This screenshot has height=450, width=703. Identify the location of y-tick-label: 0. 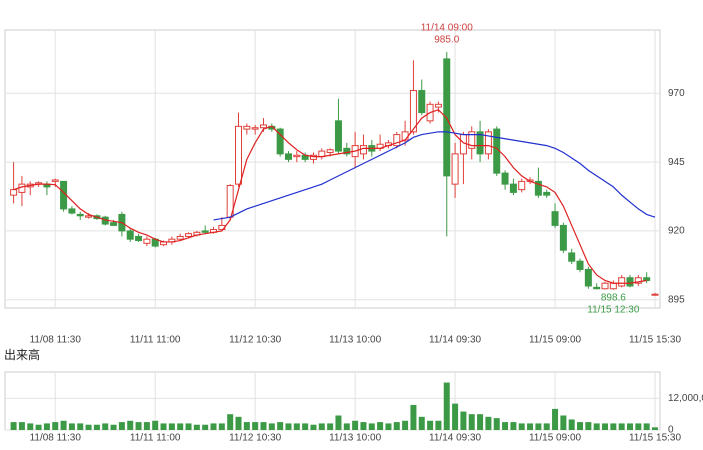
(671, 430).